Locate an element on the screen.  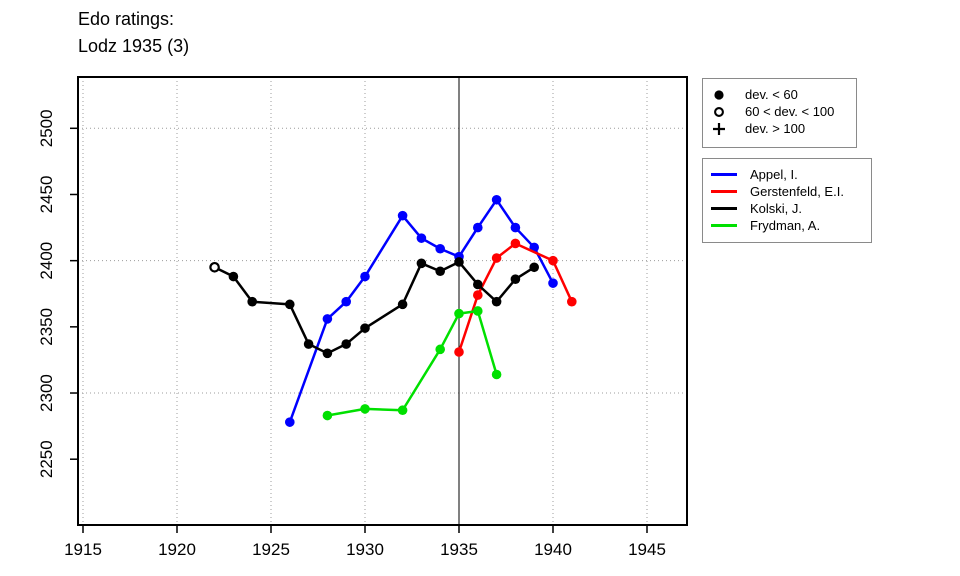
x-tick-label-1925: 1925 is located at coordinates (271, 549).